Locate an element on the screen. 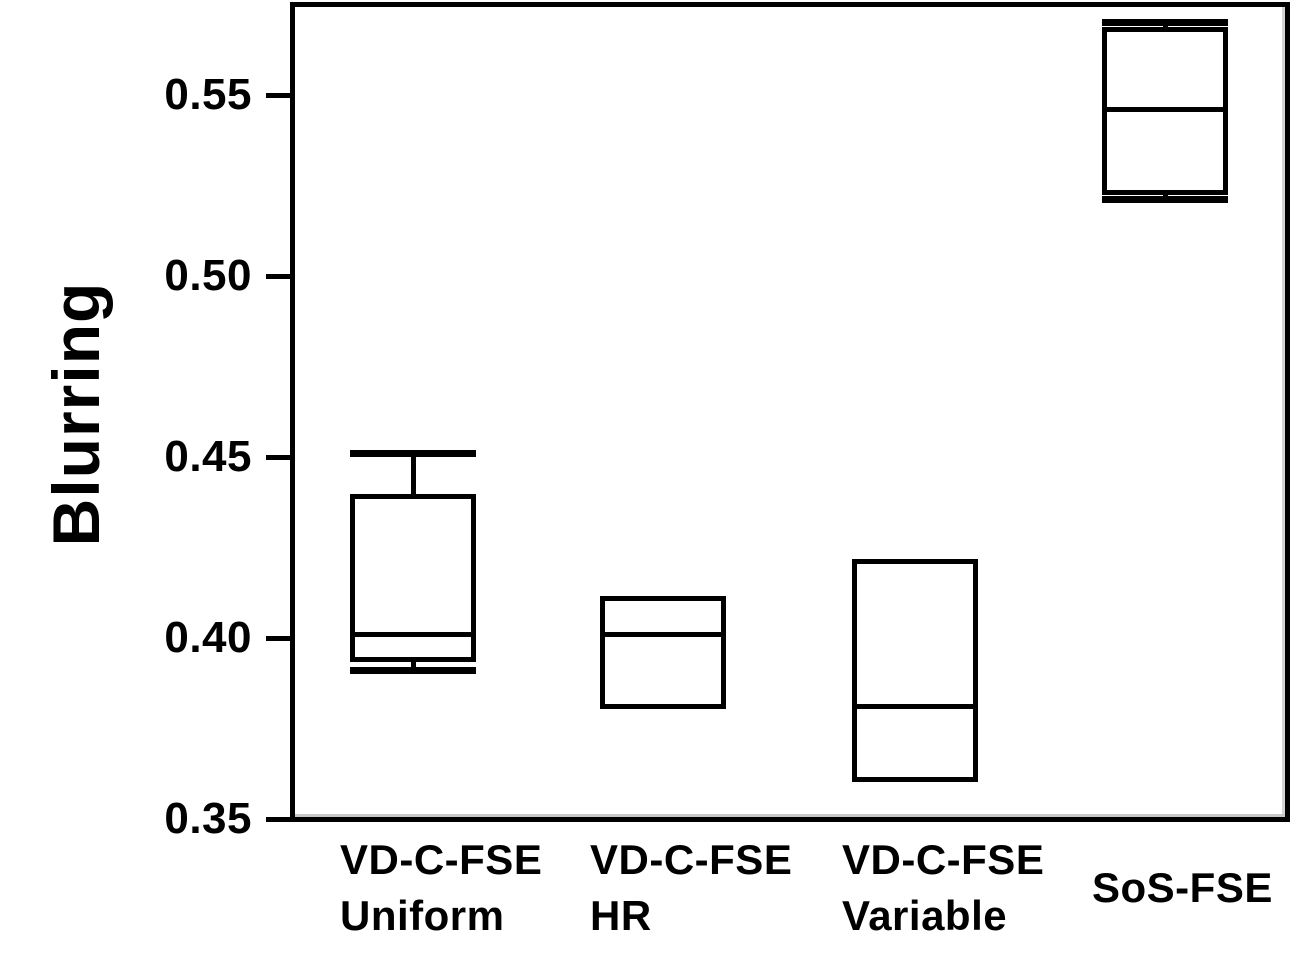 This screenshot has height=970, width=1295. x-tick-label-line: SoS-FSE is located at coordinates (1182, 887).